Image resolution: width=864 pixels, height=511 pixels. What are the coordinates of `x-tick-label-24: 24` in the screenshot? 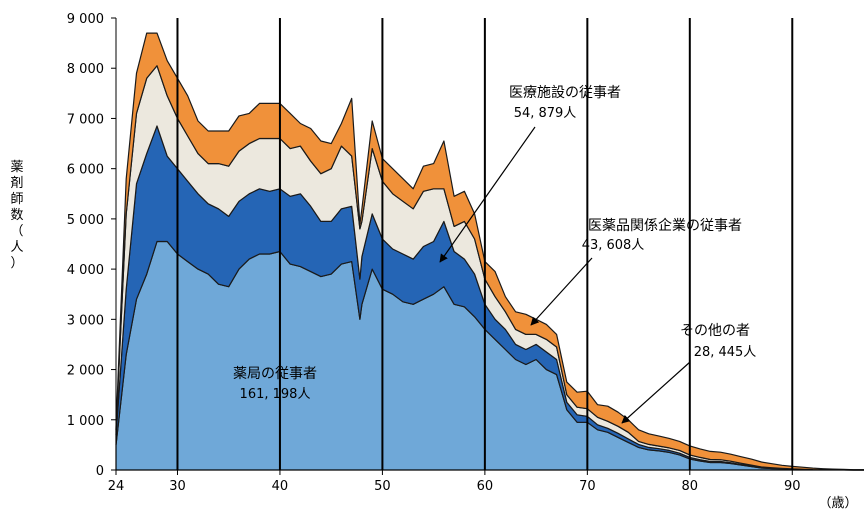 It's located at (116, 486).